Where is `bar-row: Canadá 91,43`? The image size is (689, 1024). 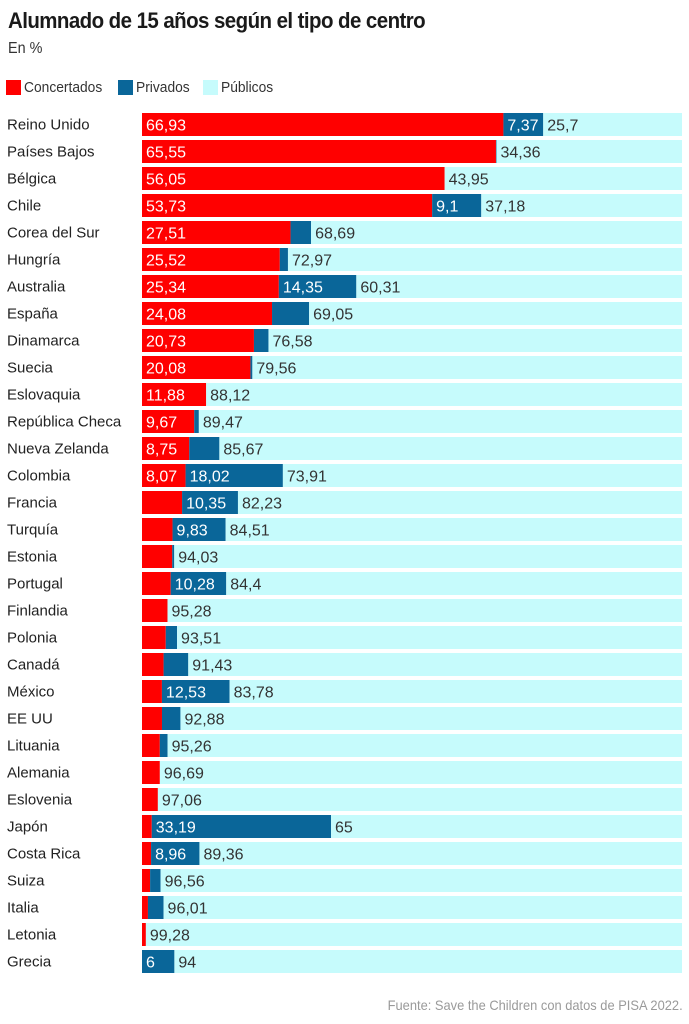 bar-row: Canadá 91,43 is located at coordinates (344, 664).